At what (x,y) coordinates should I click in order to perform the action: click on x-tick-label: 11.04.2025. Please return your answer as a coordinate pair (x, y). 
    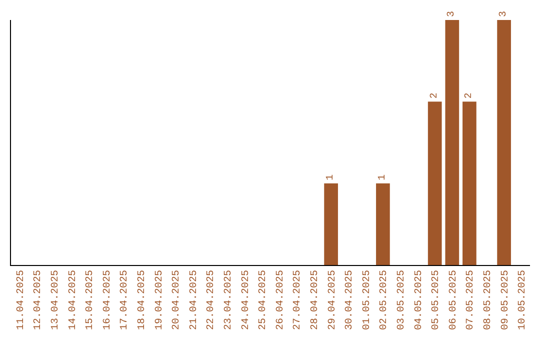
    Looking at the image, I should click on (21, 300).